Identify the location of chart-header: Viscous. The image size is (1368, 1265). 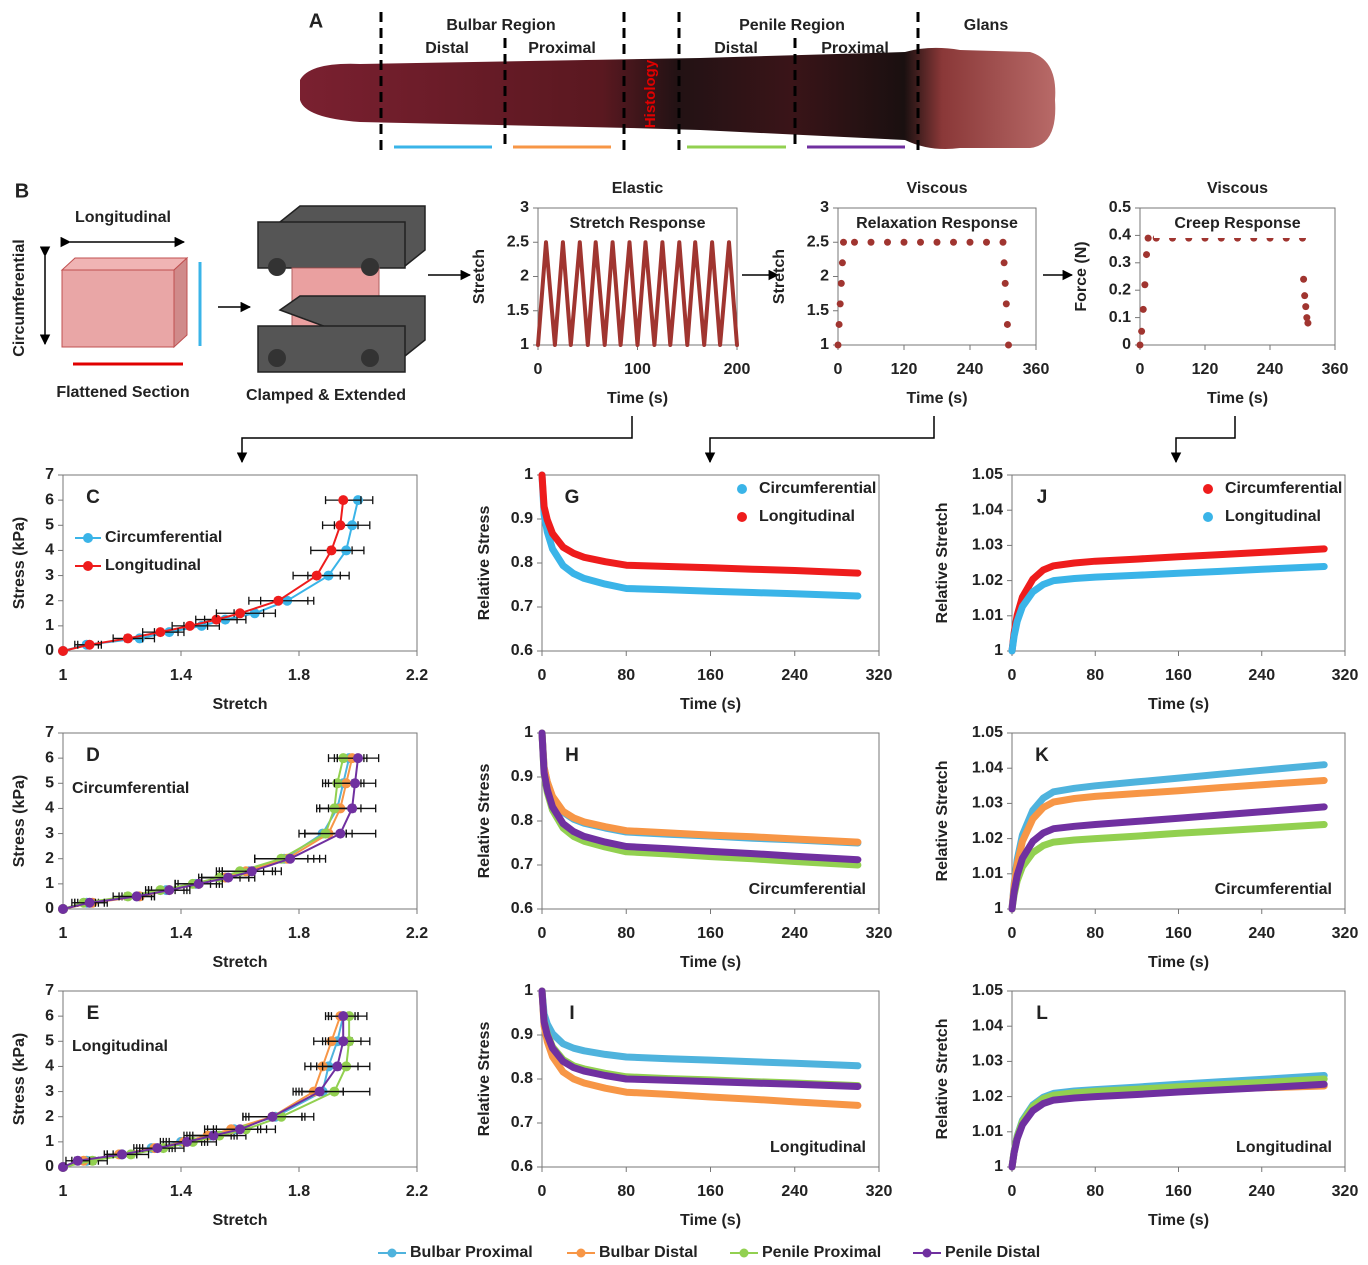
(936, 188).